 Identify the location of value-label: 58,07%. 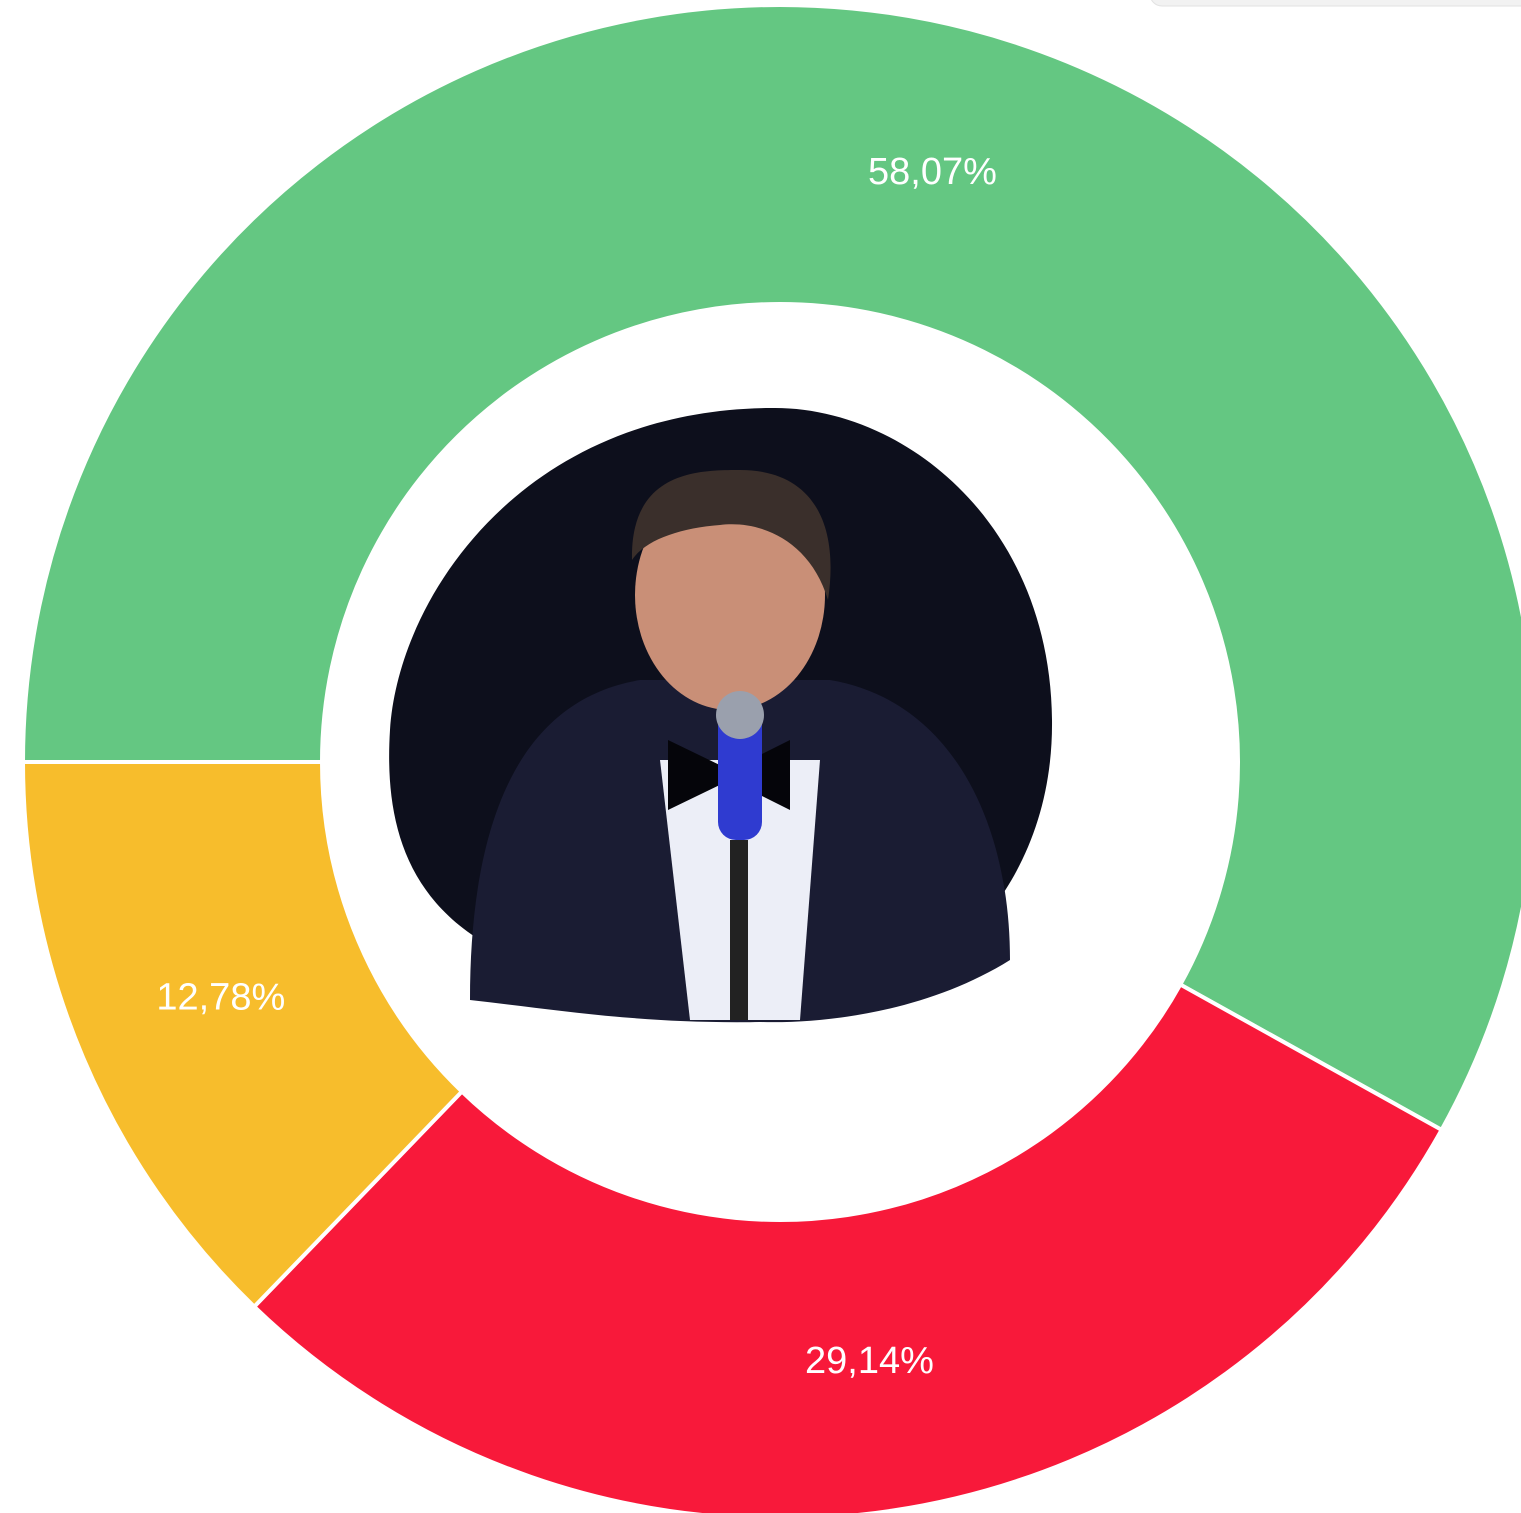
(932, 172).